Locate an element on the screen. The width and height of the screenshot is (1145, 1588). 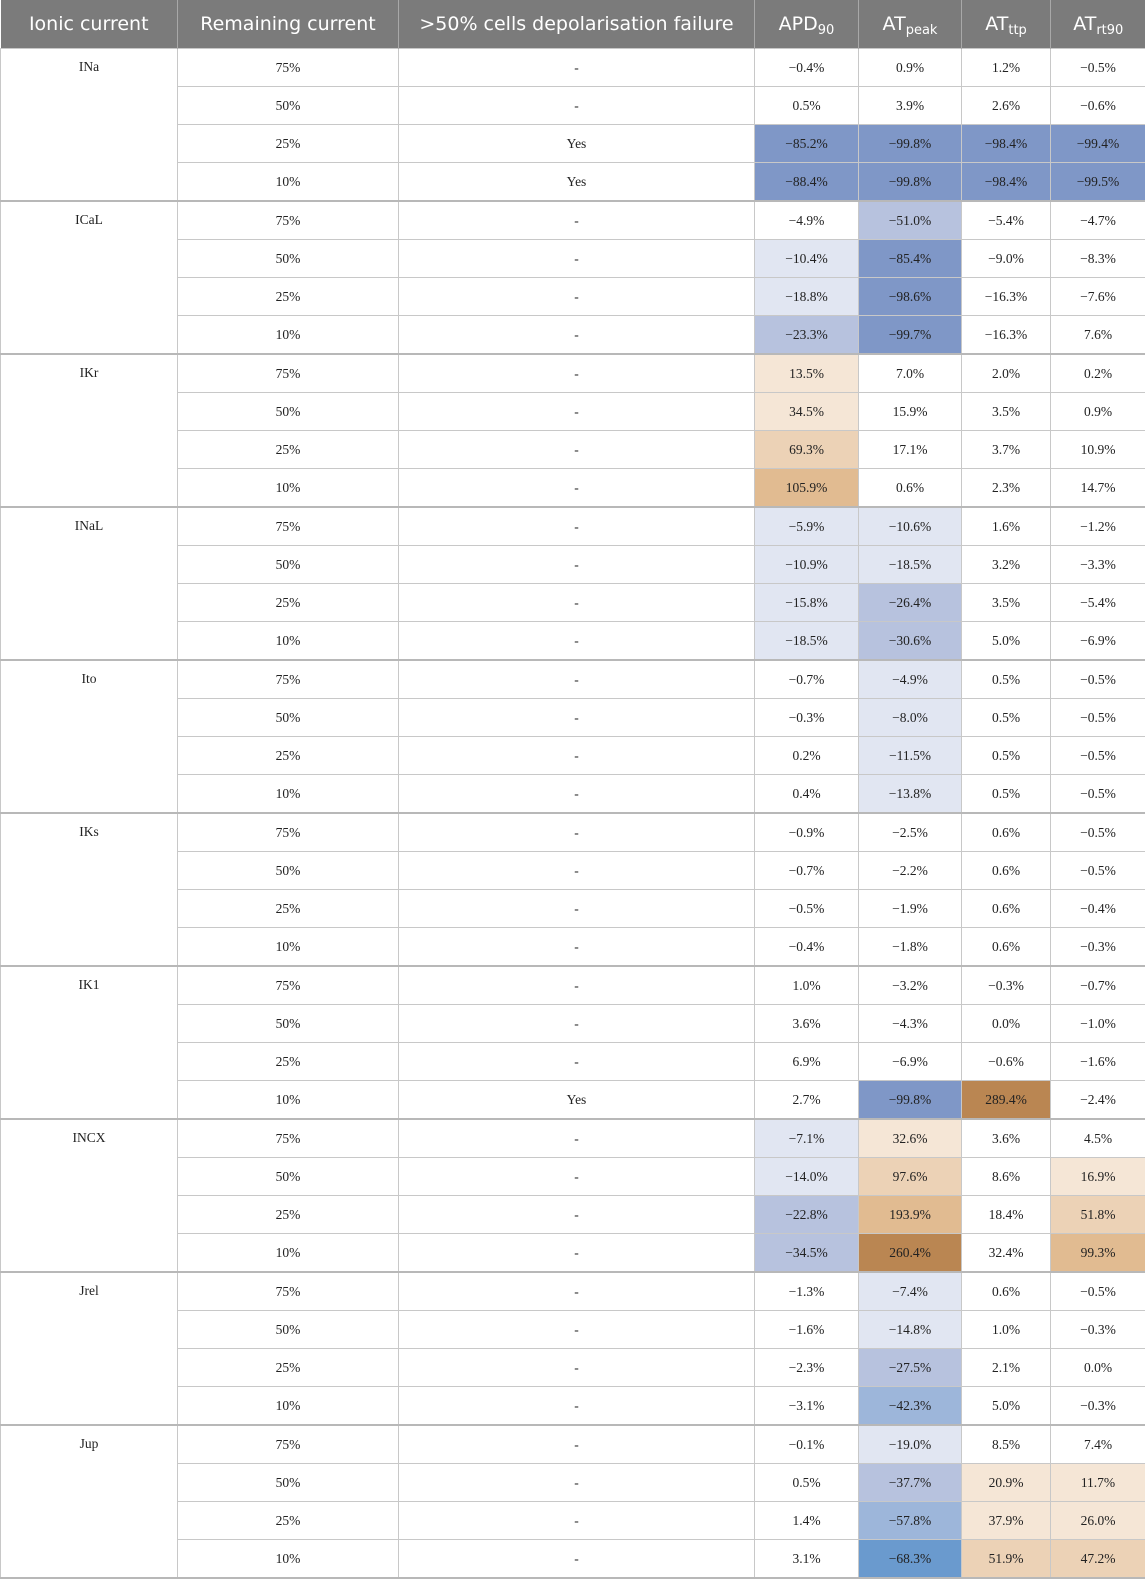
header-at-ttp-base: AT is located at coordinates (997, 24).